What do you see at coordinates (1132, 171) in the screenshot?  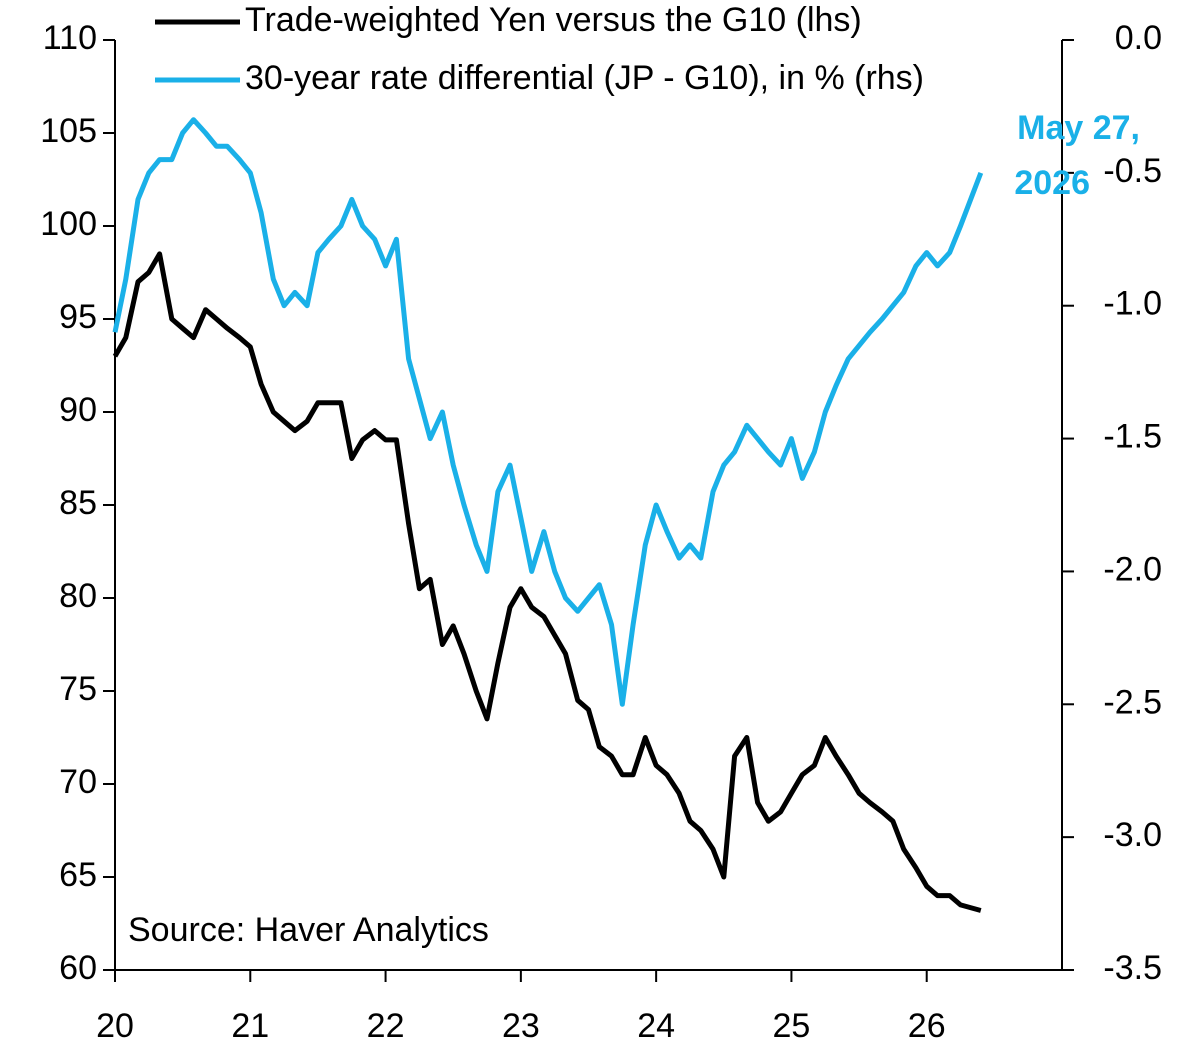 I see `y2-tick-label: -0.5` at bounding box center [1132, 171].